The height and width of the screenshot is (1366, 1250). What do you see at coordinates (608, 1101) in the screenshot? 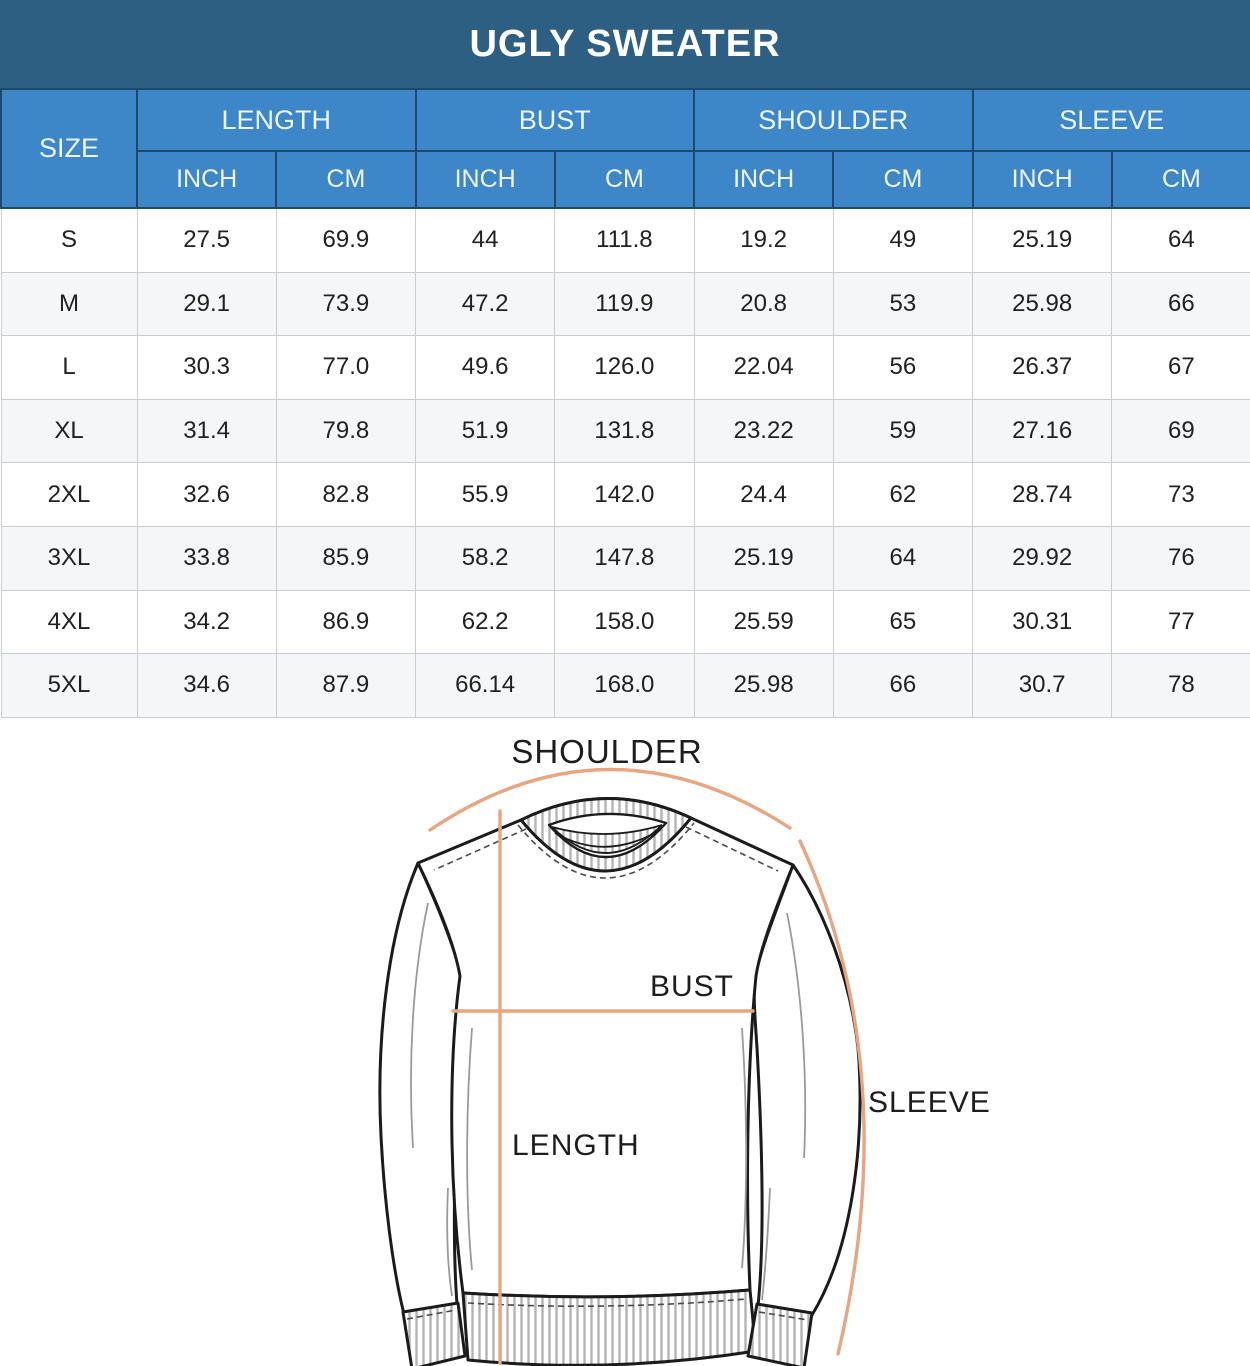
I see `fold-lines` at bounding box center [608, 1101].